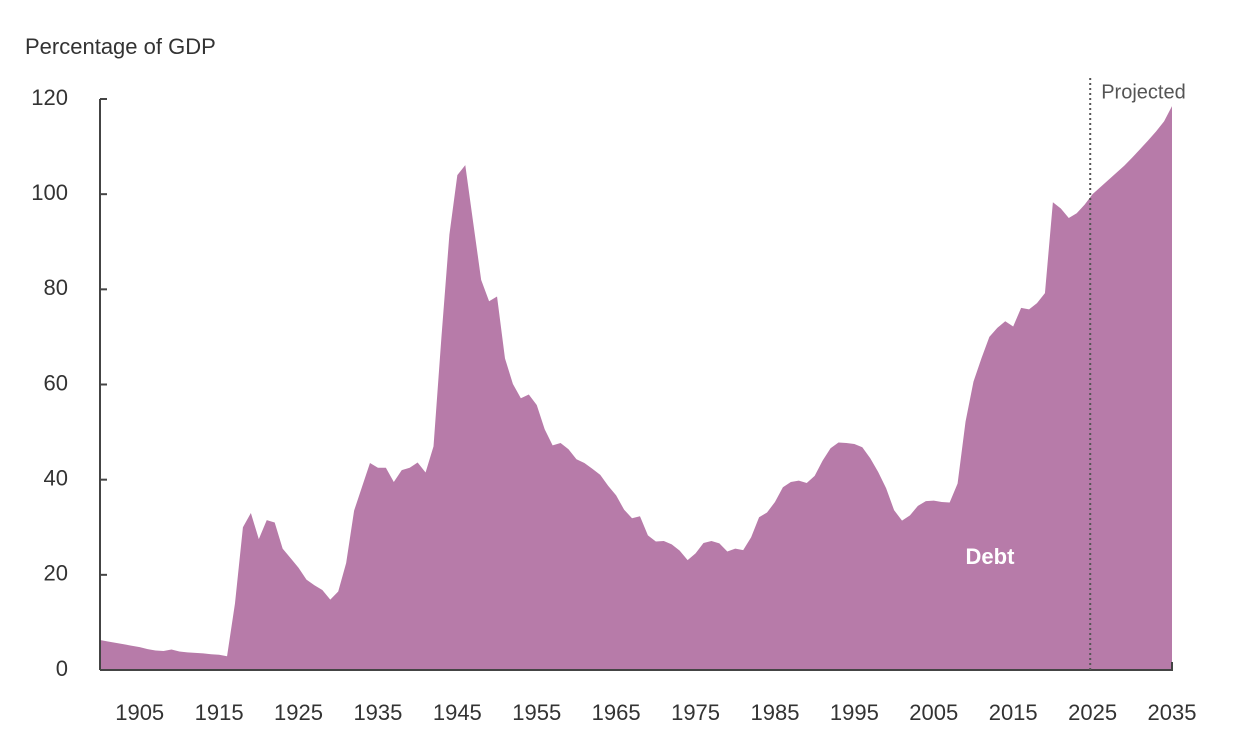 The width and height of the screenshot is (1252, 744). Describe the element at coordinates (933, 712) in the screenshot. I see `x-tick-label: 2005` at that location.